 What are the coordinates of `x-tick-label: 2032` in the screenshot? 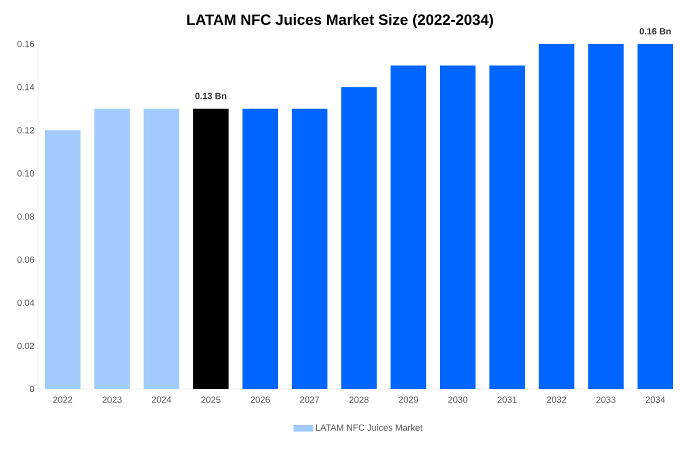 It's located at (556, 399).